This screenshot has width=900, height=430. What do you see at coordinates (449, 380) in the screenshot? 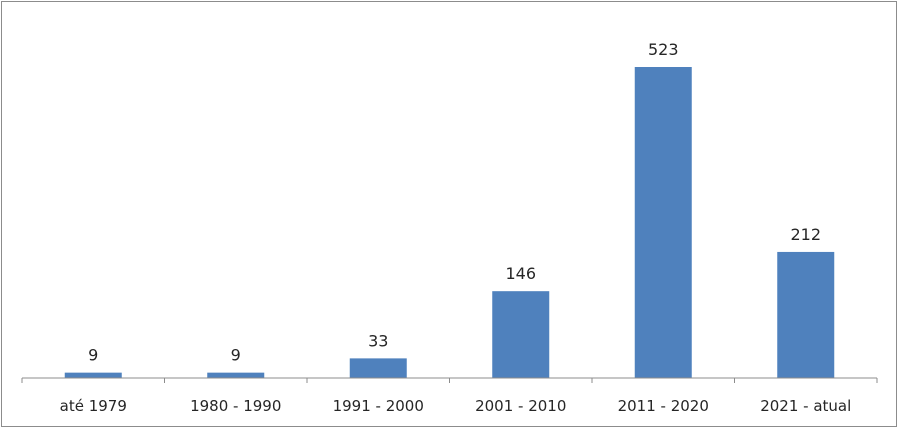
I see `x-axis` at bounding box center [449, 380].